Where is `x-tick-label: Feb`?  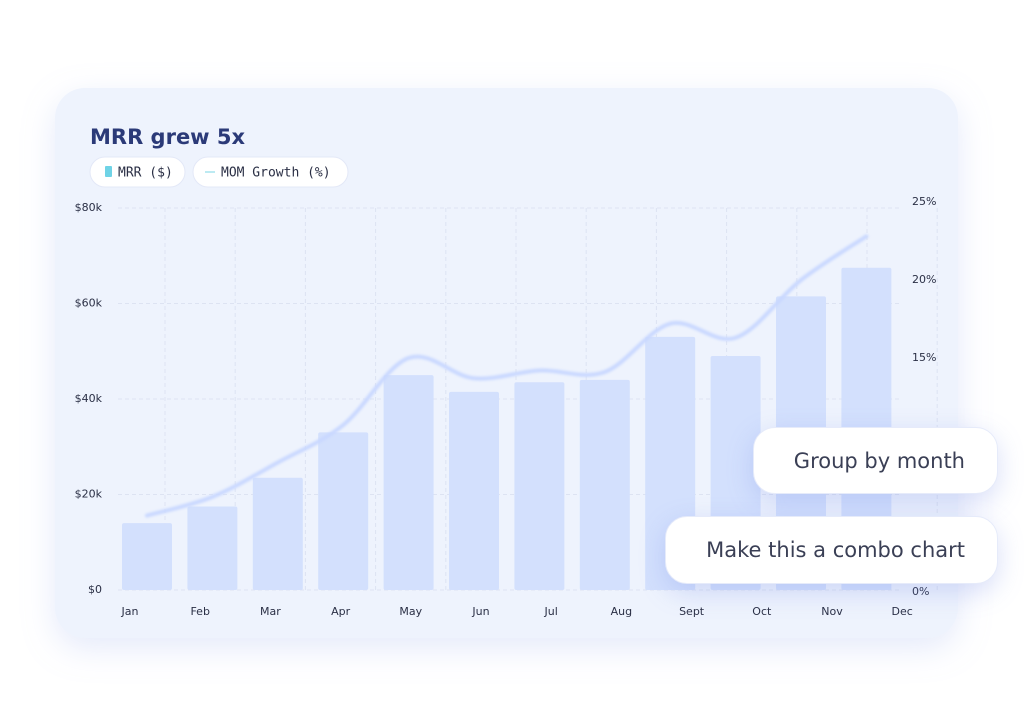 x-tick-label: Feb is located at coordinates (199, 611).